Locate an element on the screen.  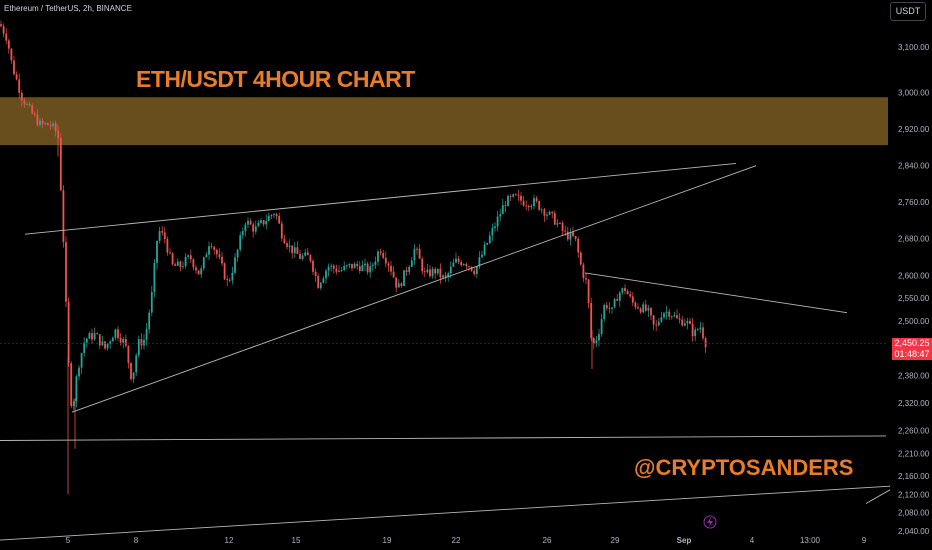
price-tick-label: 2,260.00 is located at coordinates (914, 430).